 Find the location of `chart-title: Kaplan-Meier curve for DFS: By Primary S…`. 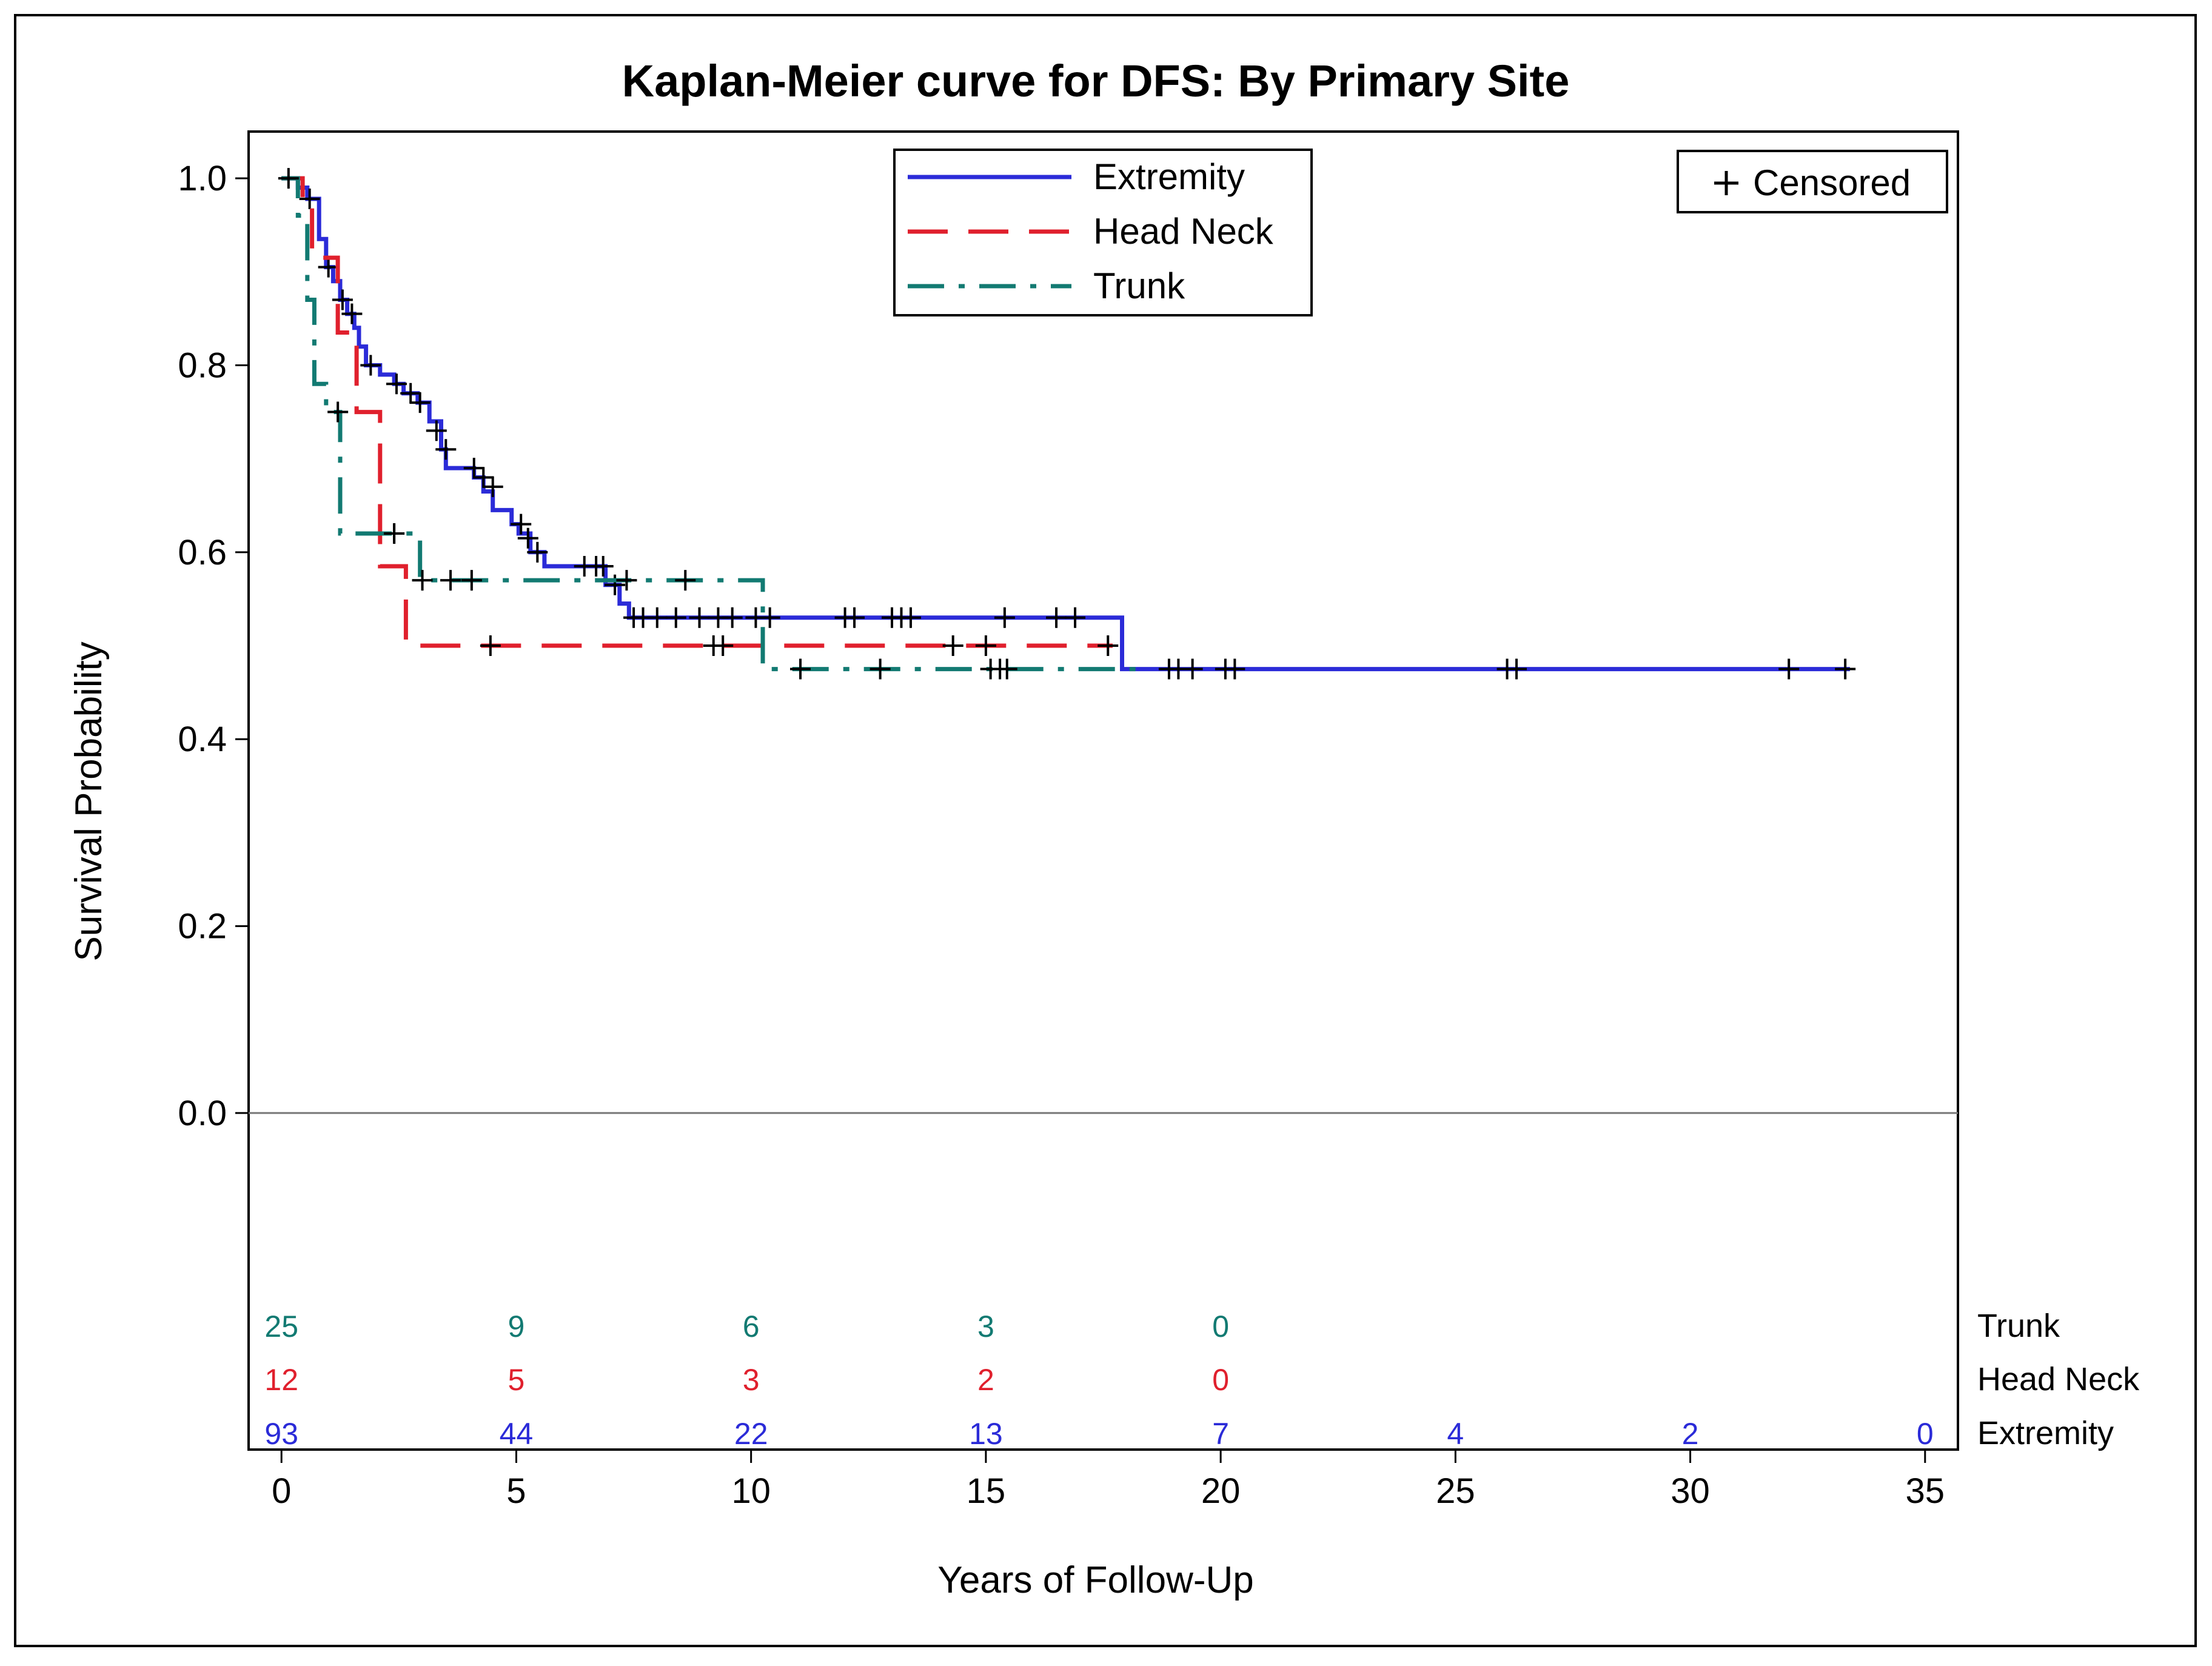

chart-title: Kaplan-Meier curve for DFS: By Primary S… is located at coordinates (1096, 81).